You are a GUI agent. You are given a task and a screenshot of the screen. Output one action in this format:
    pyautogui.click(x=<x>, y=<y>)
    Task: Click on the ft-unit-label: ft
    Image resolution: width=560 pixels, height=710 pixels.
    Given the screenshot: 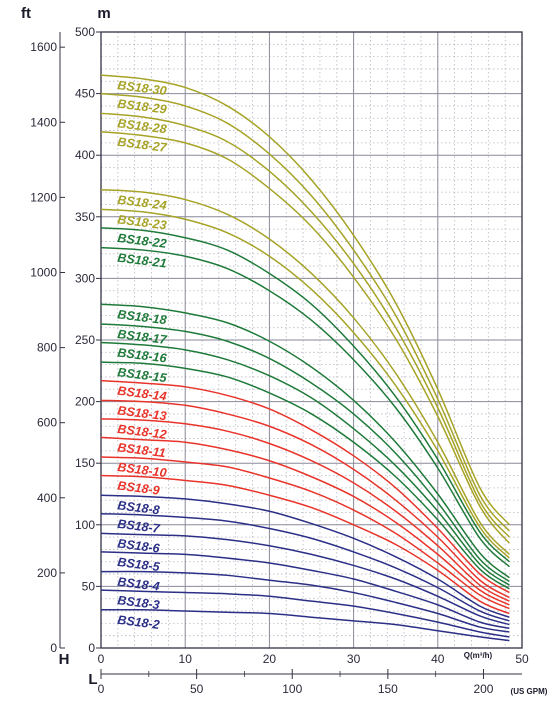 What is the action you would take?
    pyautogui.click(x=26, y=13)
    